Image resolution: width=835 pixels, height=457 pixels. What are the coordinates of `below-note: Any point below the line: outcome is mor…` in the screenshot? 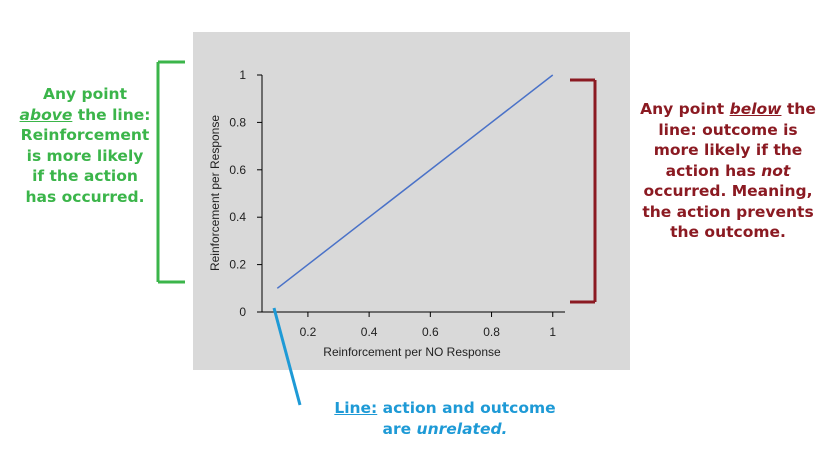 It's located at (728, 171).